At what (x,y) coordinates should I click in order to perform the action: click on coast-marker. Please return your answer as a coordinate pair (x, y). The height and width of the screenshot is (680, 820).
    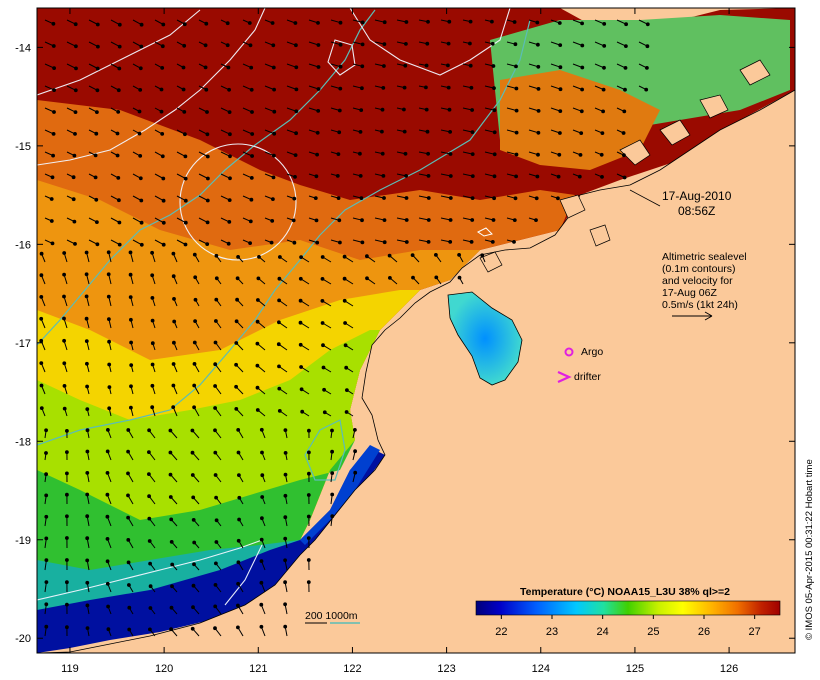
    Looking at the image, I should click on (485, 232).